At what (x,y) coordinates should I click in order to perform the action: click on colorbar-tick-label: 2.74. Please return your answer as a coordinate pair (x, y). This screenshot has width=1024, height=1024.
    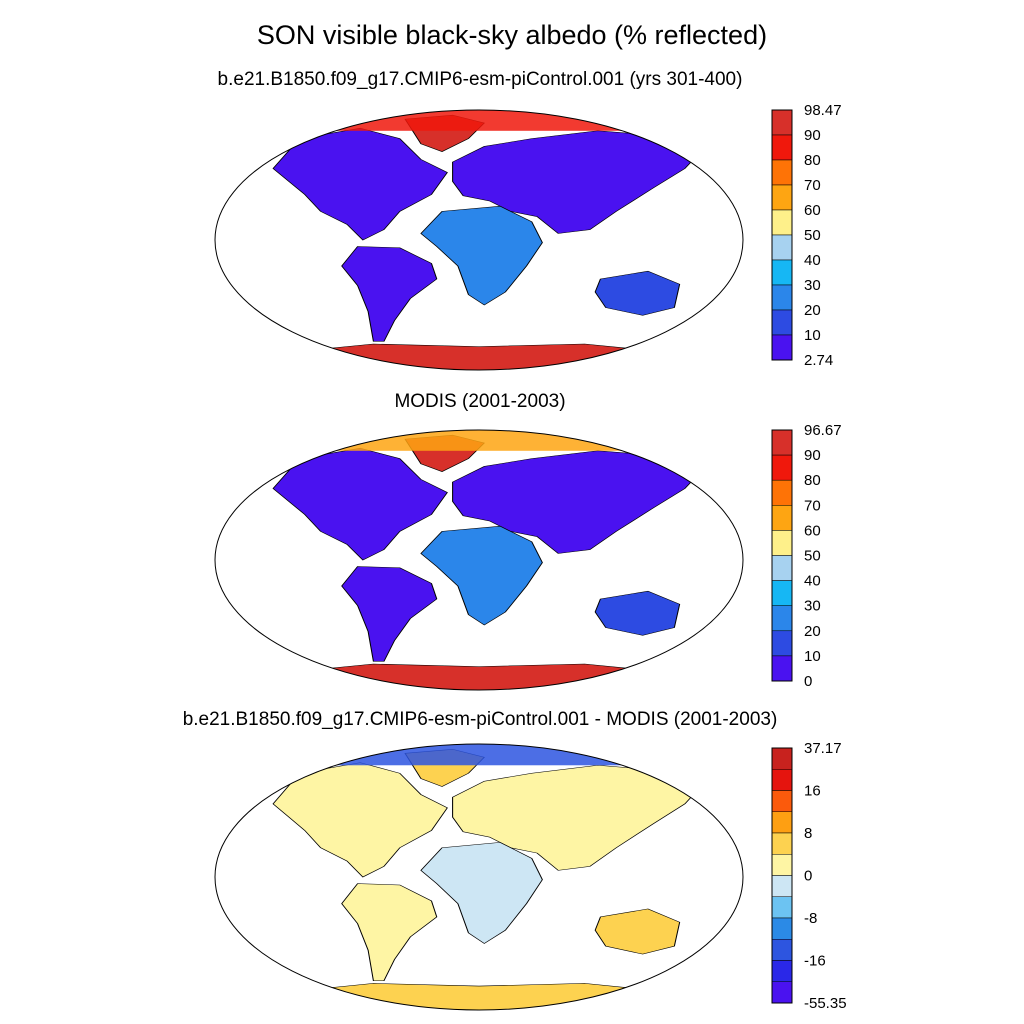
    Looking at the image, I should click on (818, 360).